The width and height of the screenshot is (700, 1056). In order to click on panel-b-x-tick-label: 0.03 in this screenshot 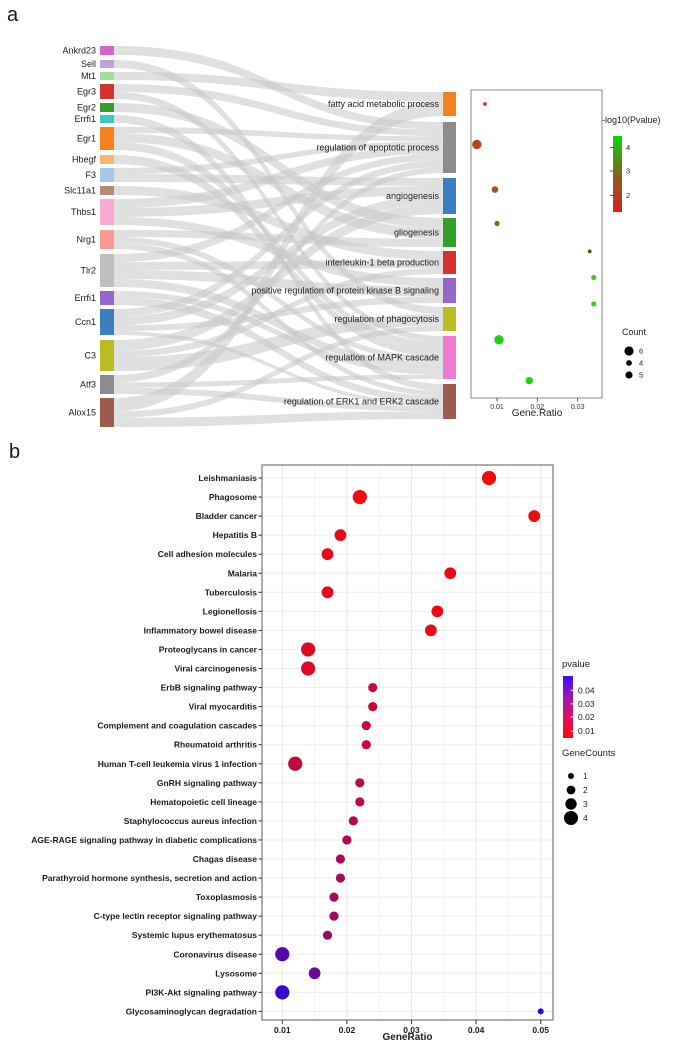, I will do `click(411, 1030)`.